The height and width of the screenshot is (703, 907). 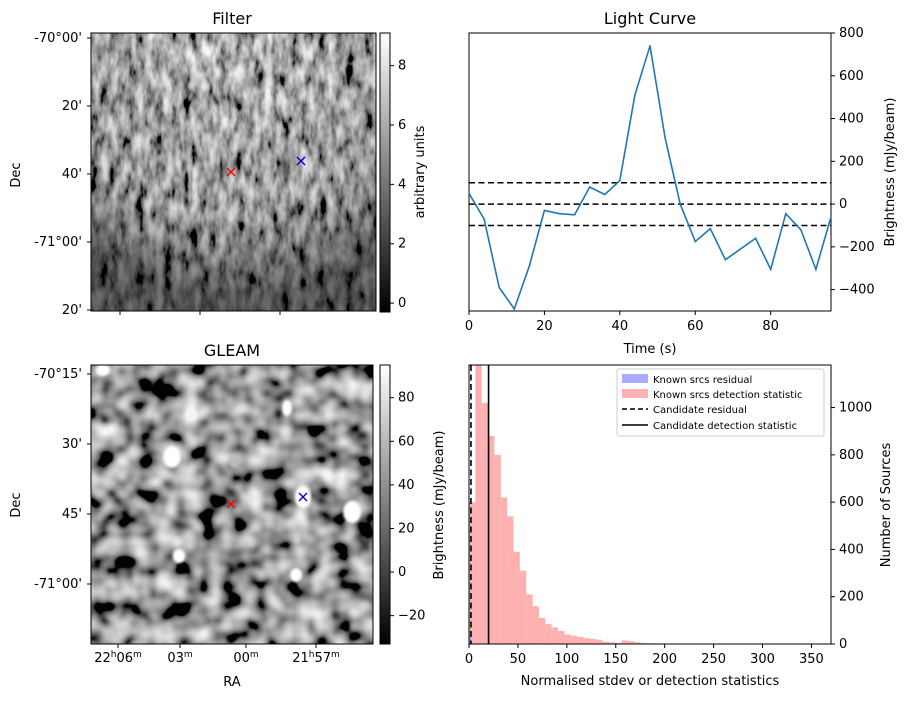 What do you see at coordinates (16, 174) in the screenshot?
I see `filter-y-label: Dec` at bounding box center [16, 174].